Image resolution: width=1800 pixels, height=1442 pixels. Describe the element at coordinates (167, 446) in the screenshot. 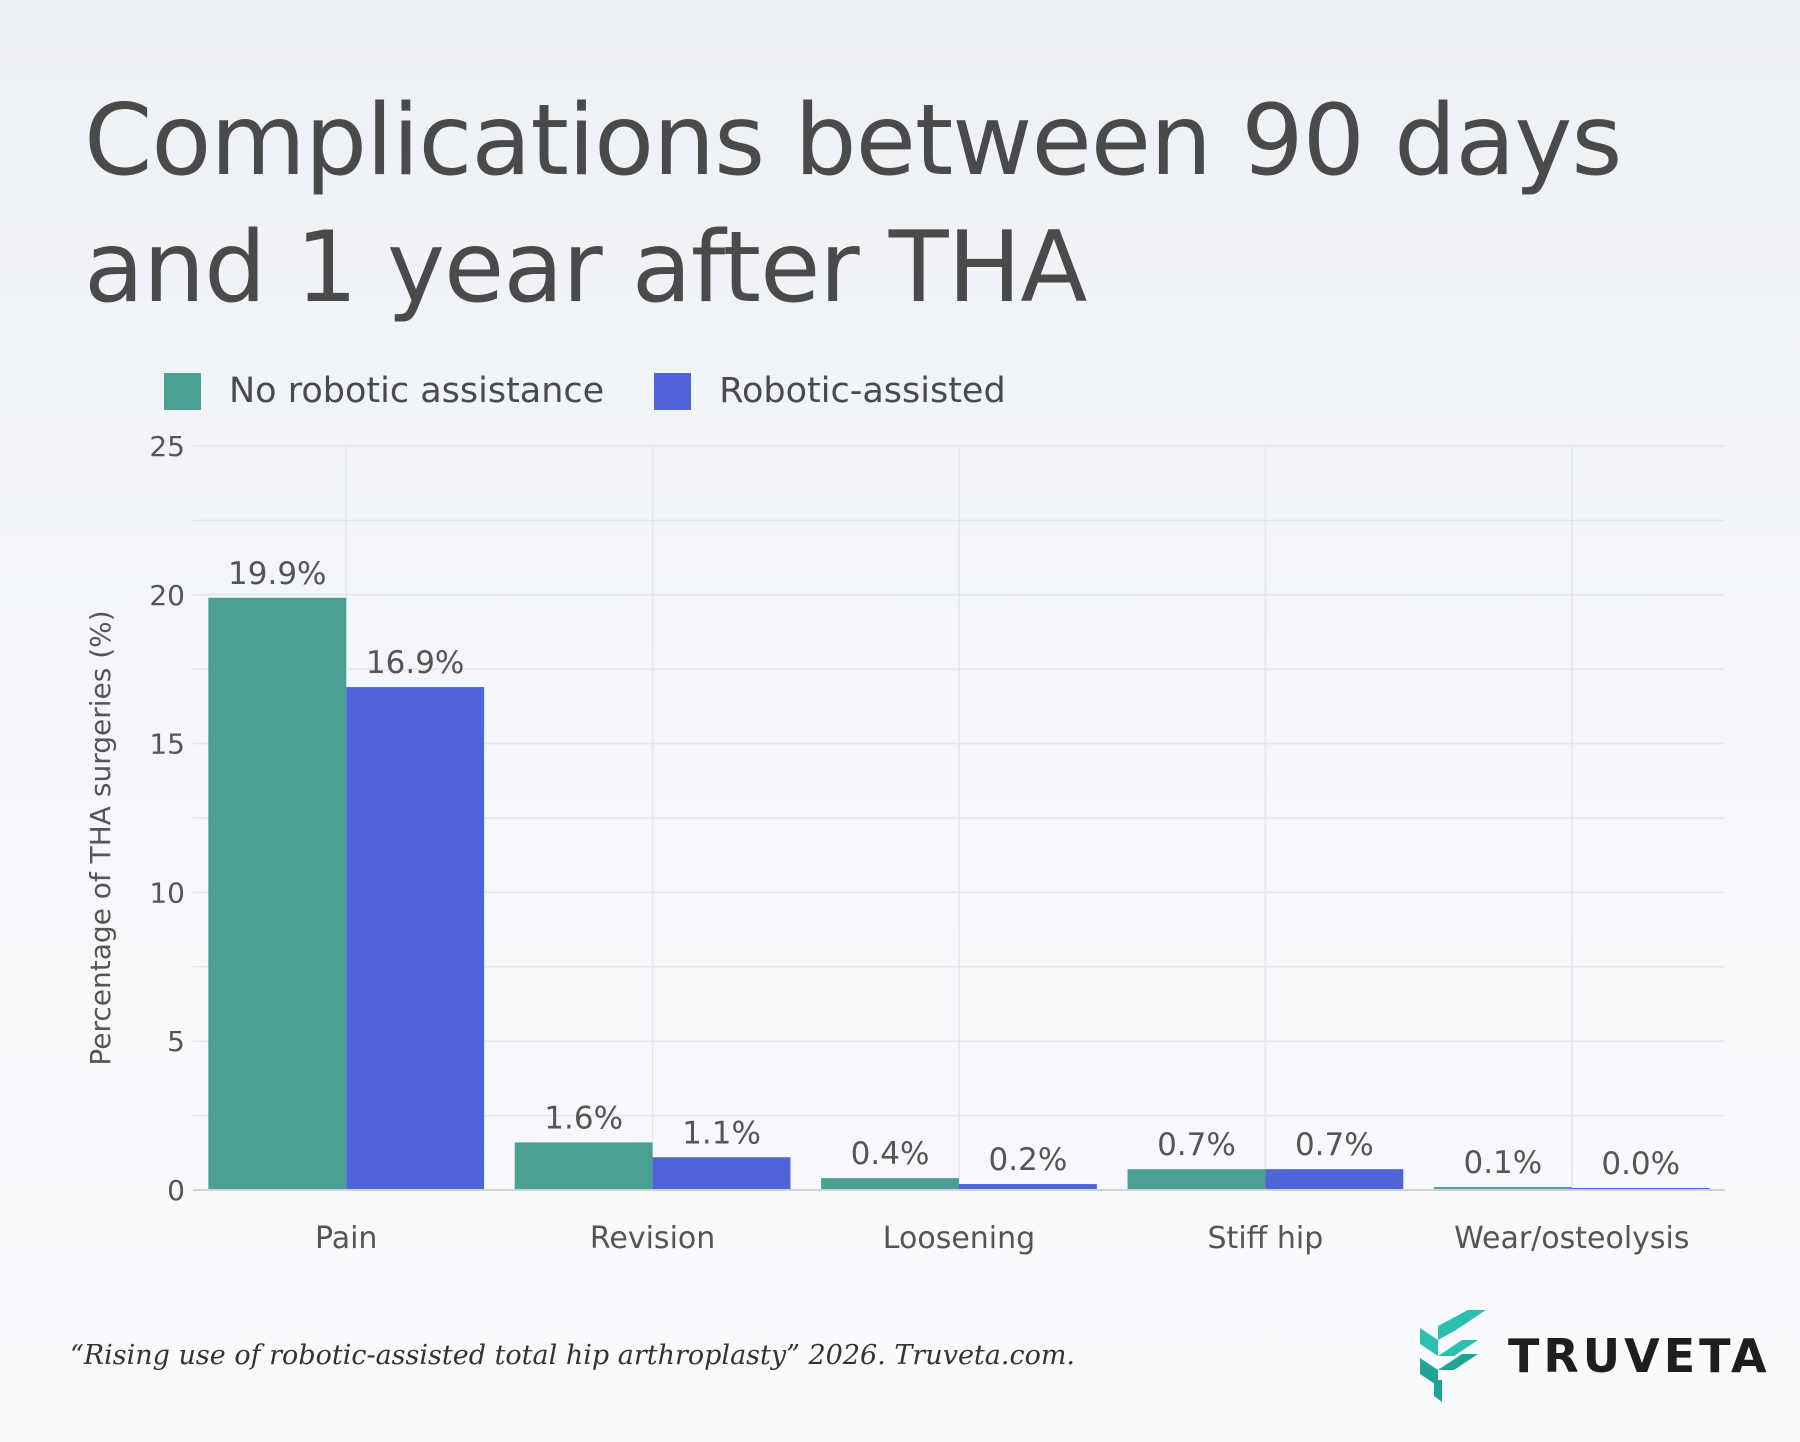

I see `y-tick-label: 25` at that location.